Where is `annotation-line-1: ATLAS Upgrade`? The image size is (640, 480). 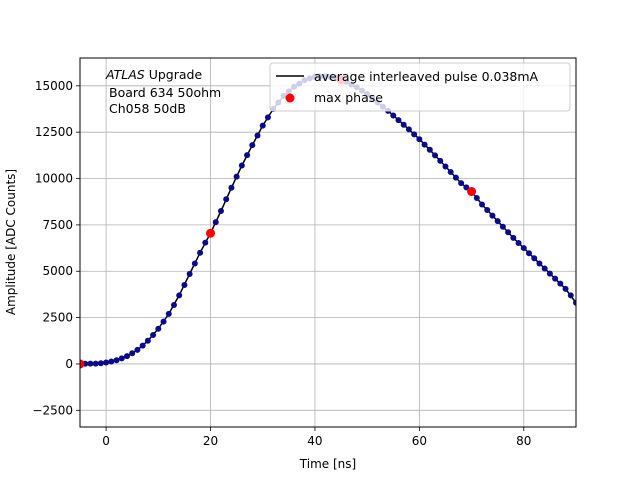 annotation-line-1: ATLAS Upgrade is located at coordinates (153, 74).